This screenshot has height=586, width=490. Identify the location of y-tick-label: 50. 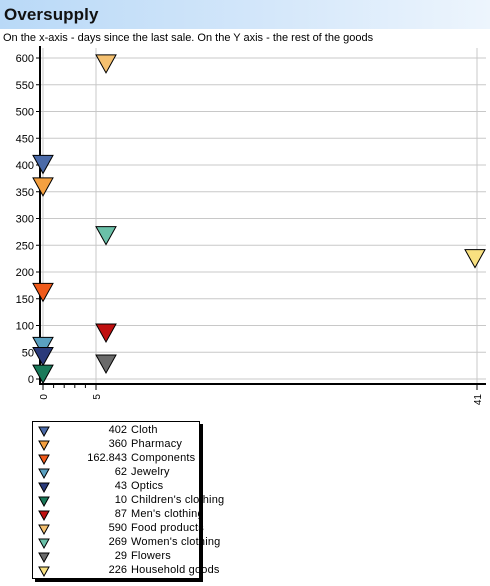
(28, 353).